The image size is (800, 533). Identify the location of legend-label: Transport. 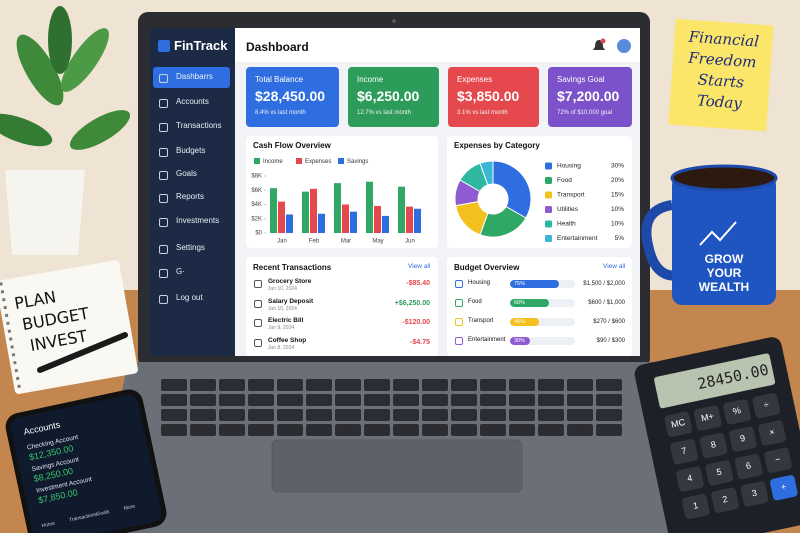
(571, 195).